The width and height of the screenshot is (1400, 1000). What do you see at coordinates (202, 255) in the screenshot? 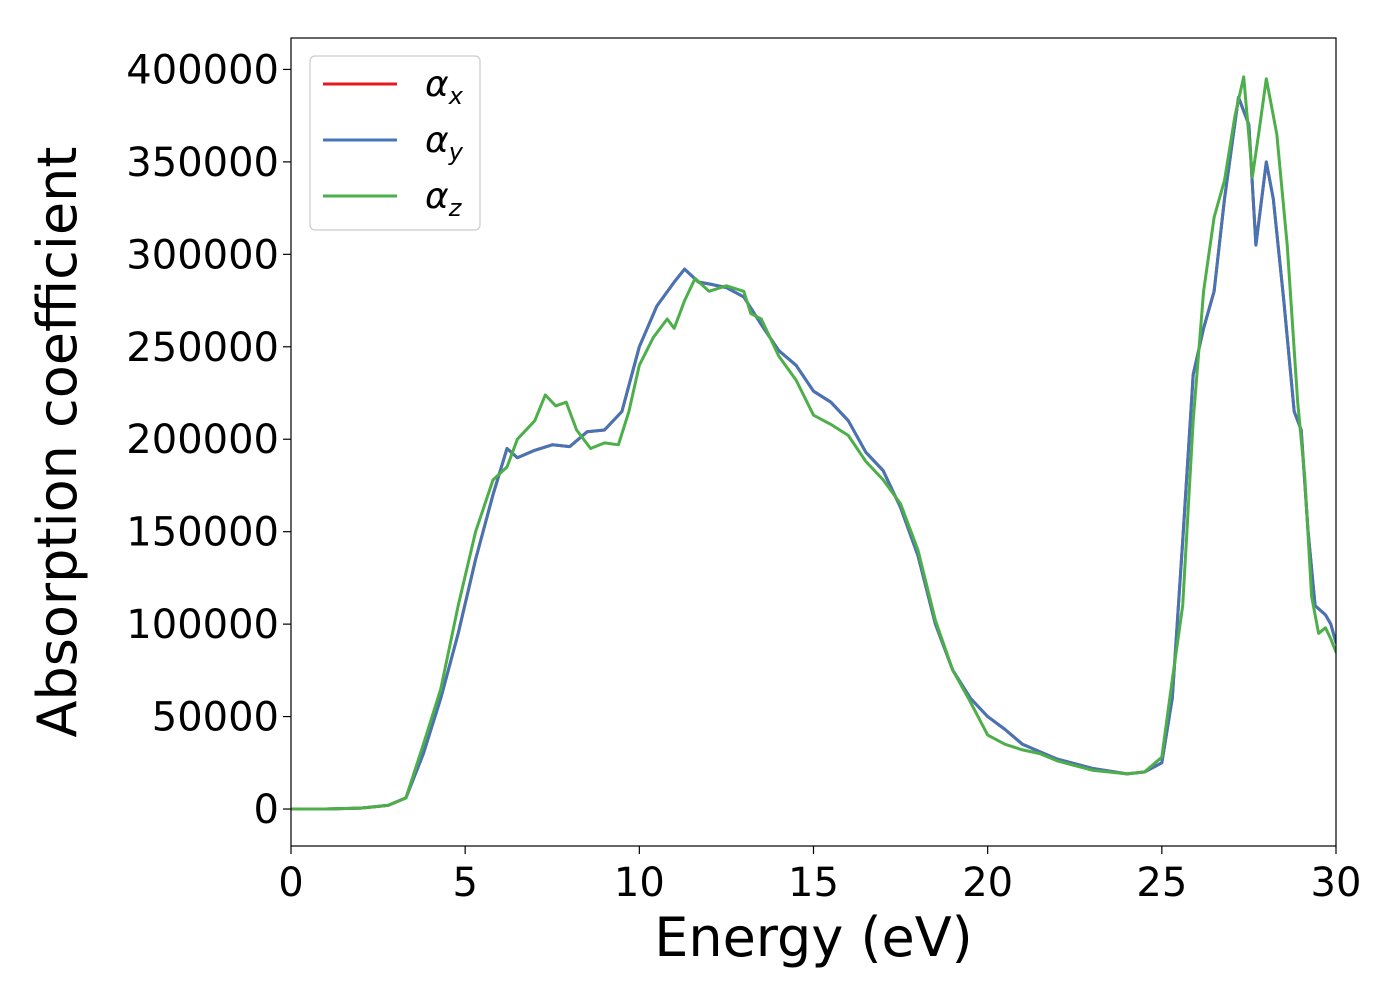
I see `y-tick-label: 300000` at bounding box center [202, 255].